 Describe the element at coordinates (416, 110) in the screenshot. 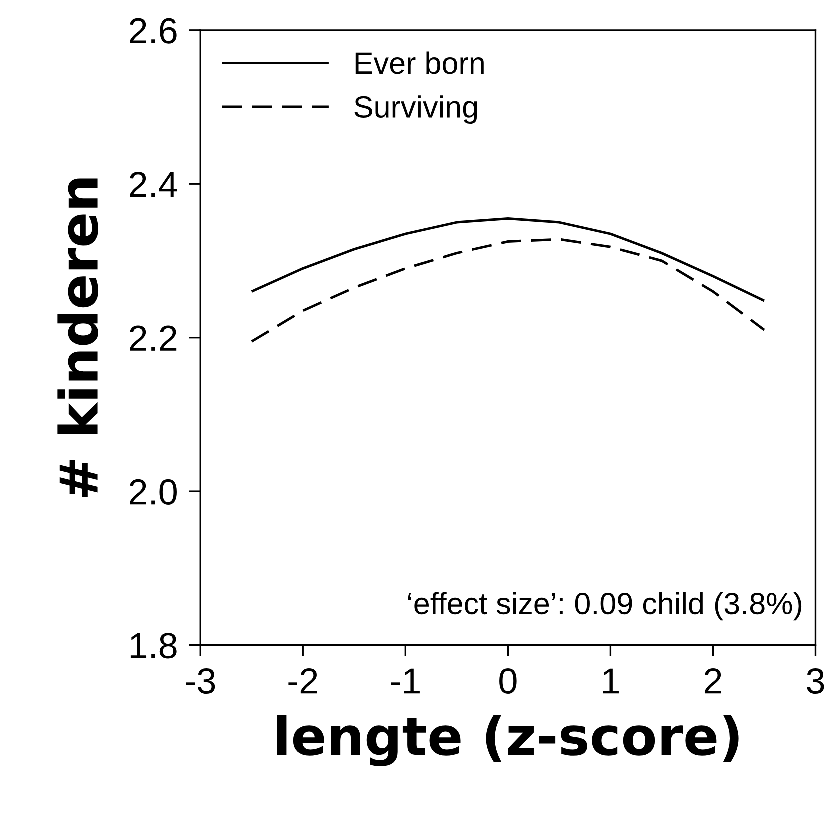

I see `legend-label: Surviving` at that location.